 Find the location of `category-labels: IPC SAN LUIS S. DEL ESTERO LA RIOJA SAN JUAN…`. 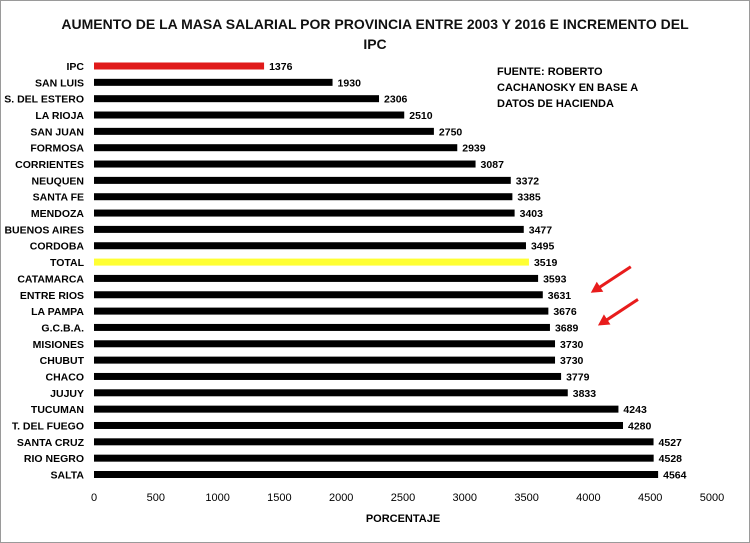

category-labels: IPC SAN LUIS S. DEL ESTERO LA RIOJA SAN JUAN… is located at coordinates (44, 271).